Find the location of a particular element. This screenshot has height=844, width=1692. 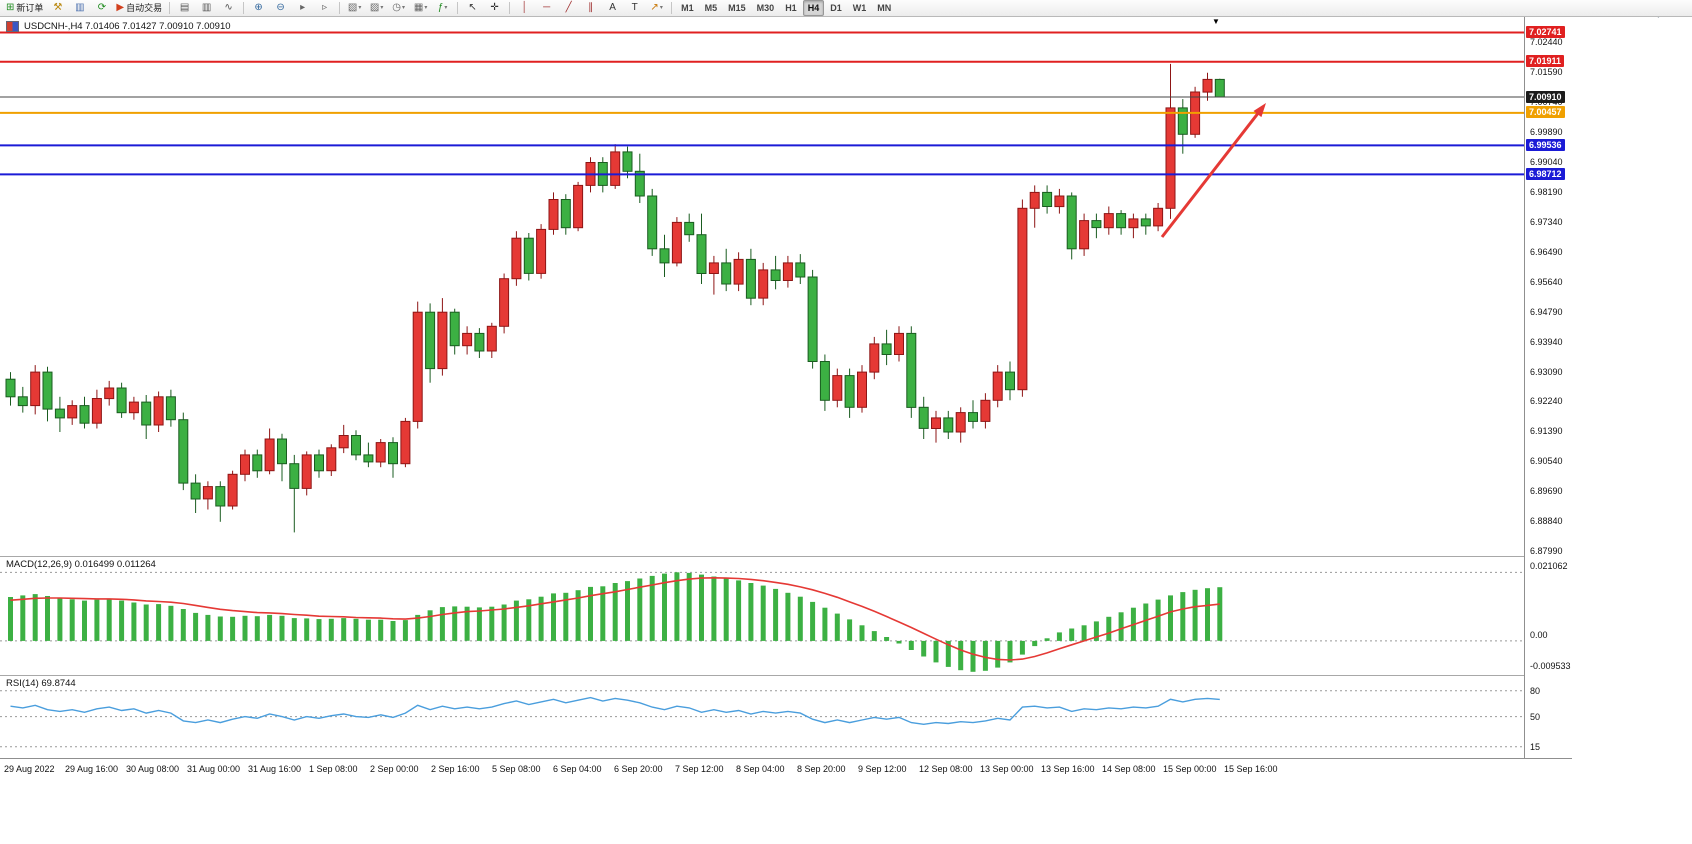

macd-indicator-canvas is located at coordinates (762, 616).